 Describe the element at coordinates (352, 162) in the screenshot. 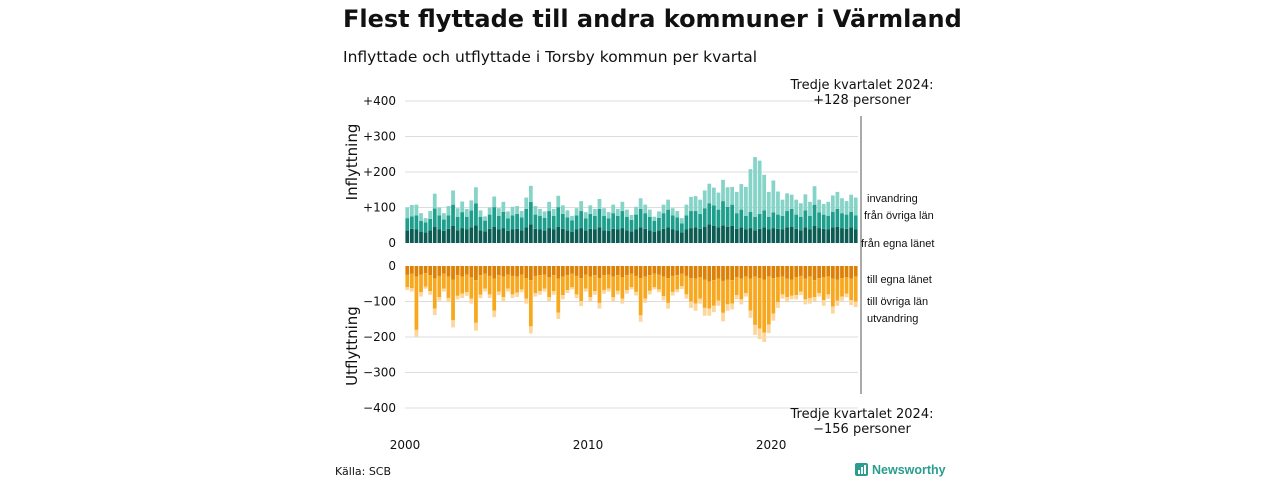

I see `y-axis-label-top: Inflyttning` at that location.